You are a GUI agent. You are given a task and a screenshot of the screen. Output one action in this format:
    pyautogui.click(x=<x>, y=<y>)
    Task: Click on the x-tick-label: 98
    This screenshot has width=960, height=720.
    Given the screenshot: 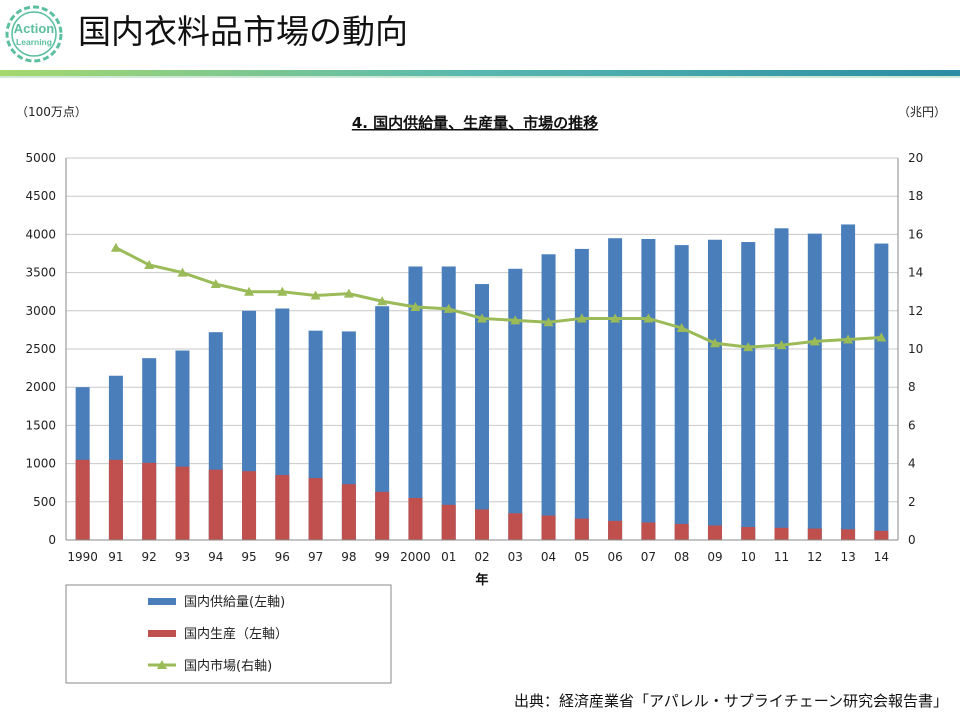 What is the action you would take?
    pyautogui.click(x=348, y=557)
    